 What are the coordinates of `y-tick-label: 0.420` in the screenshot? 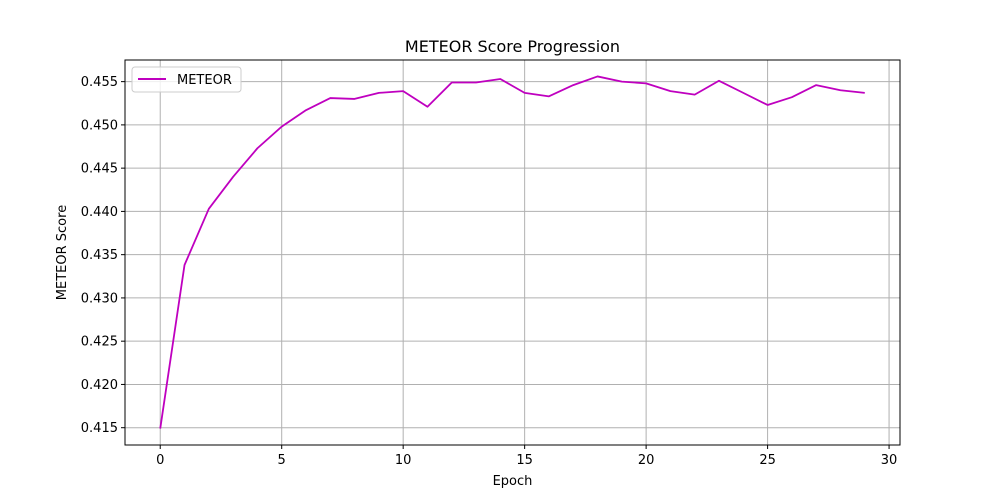 It's located at (99, 385).